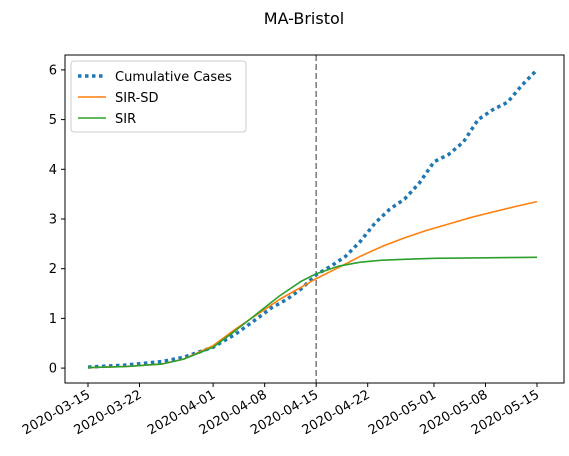  Describe the element at coordinates (53, 319) in the screenshot. I see `y-tick-label: 1` at that location.